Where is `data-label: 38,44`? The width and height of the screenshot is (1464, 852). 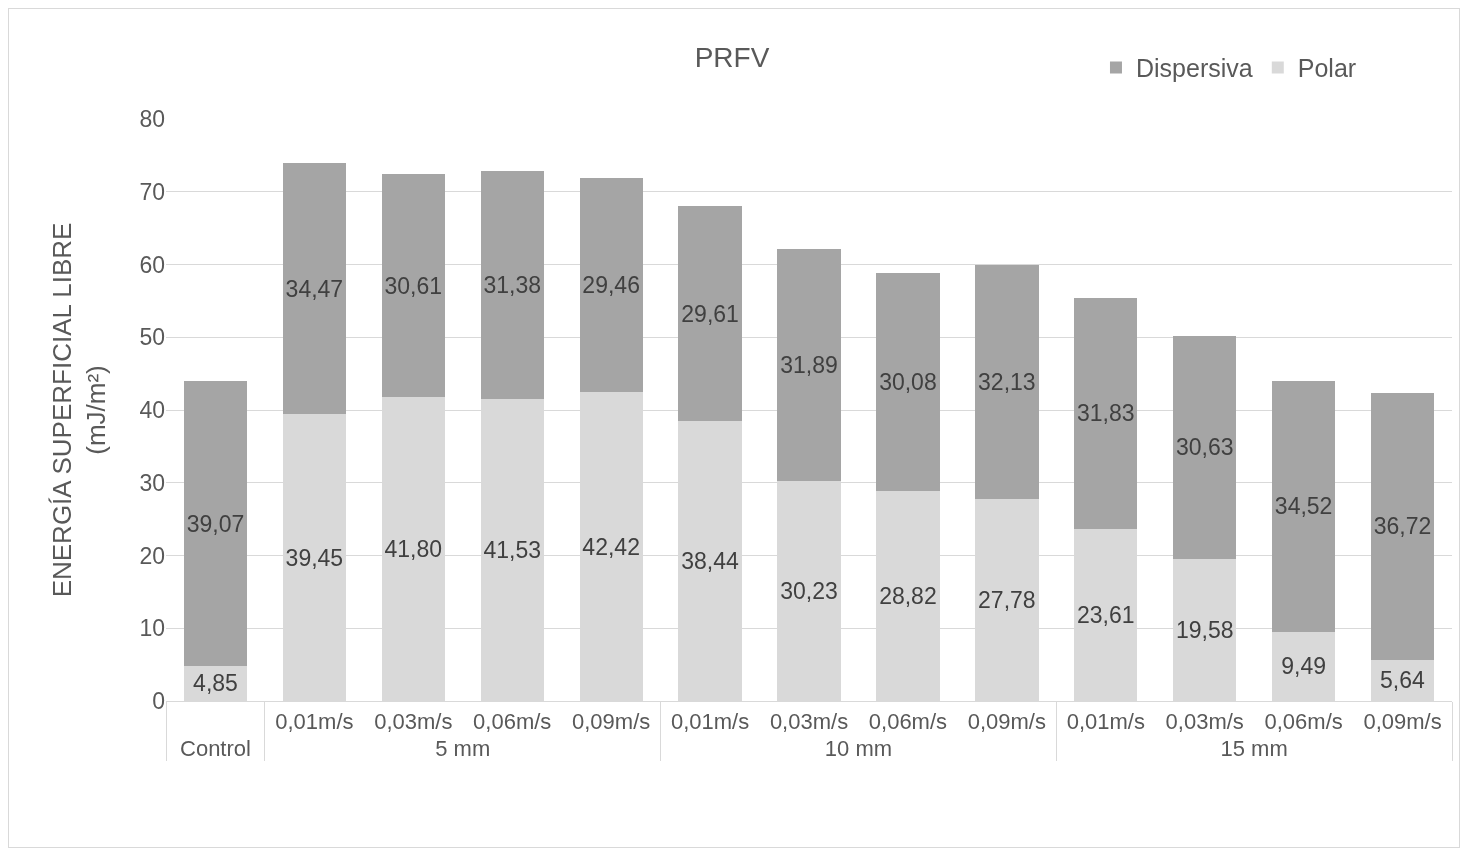 data-label: 38,44 is located at coordinates (710, 561).